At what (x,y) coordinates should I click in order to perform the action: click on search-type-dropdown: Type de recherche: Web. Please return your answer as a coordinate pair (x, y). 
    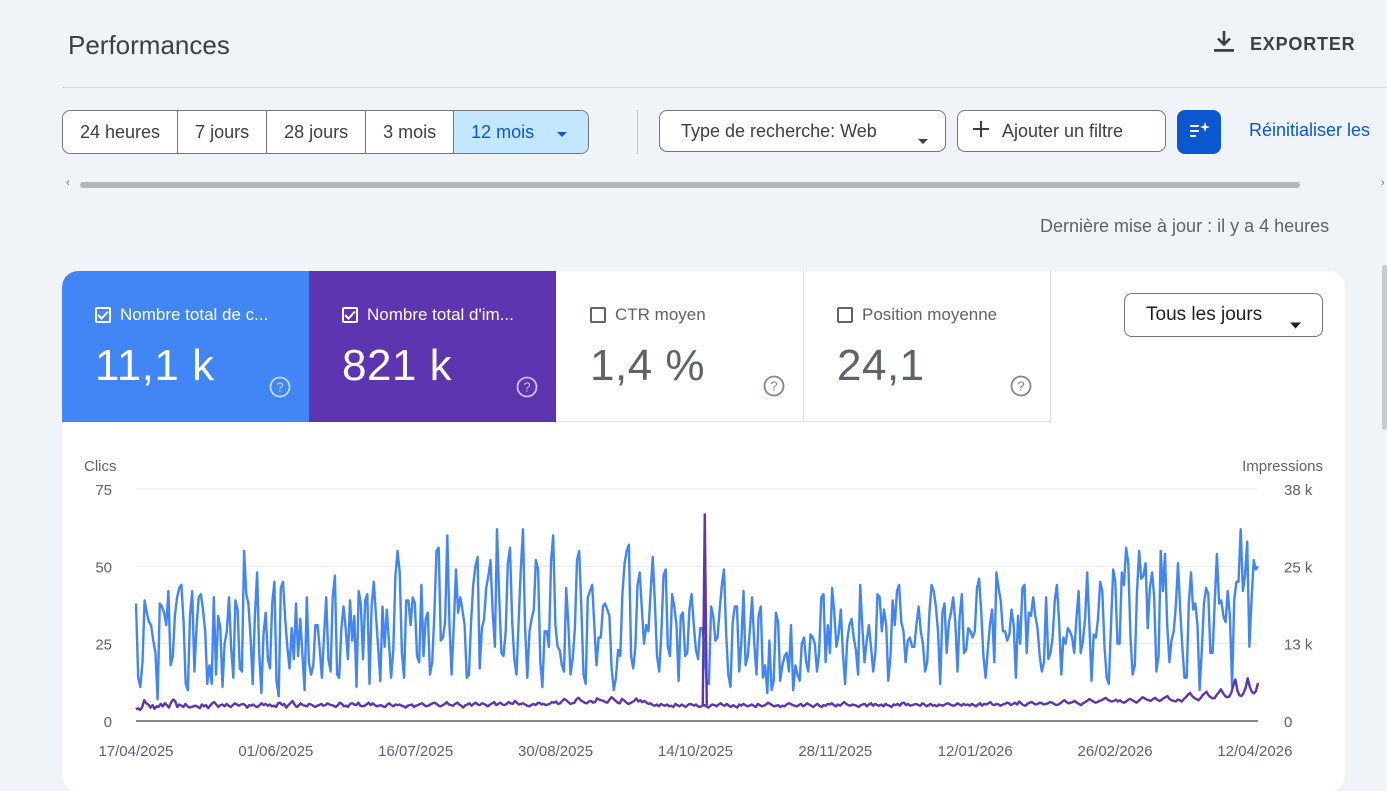
    Looking at the image, I should click on (802, 131).